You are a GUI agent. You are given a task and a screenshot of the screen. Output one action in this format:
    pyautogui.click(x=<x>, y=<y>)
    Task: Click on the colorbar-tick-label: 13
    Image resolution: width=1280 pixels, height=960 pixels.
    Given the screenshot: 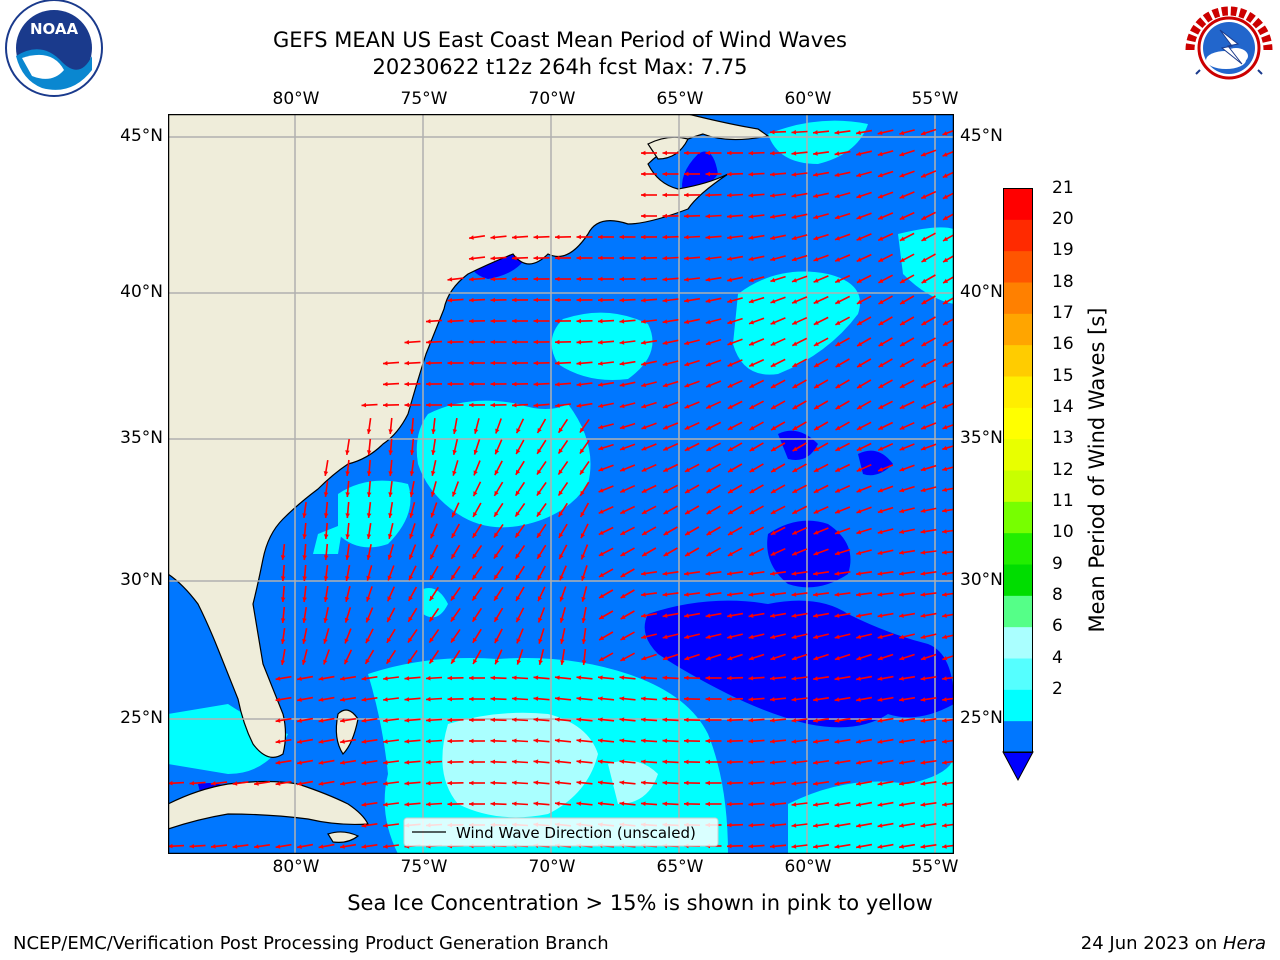 What is the action you would take?
    pyautogui.click(x=1063, y=438)
    